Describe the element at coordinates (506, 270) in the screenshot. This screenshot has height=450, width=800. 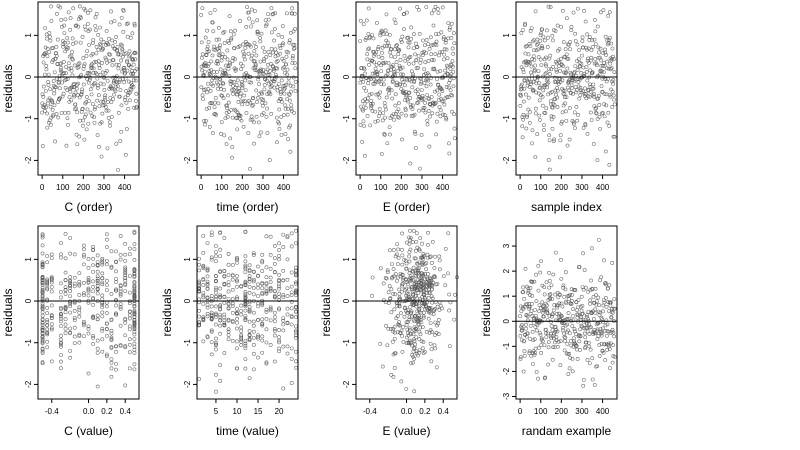
I see `y-tick-label: 2` at that location.